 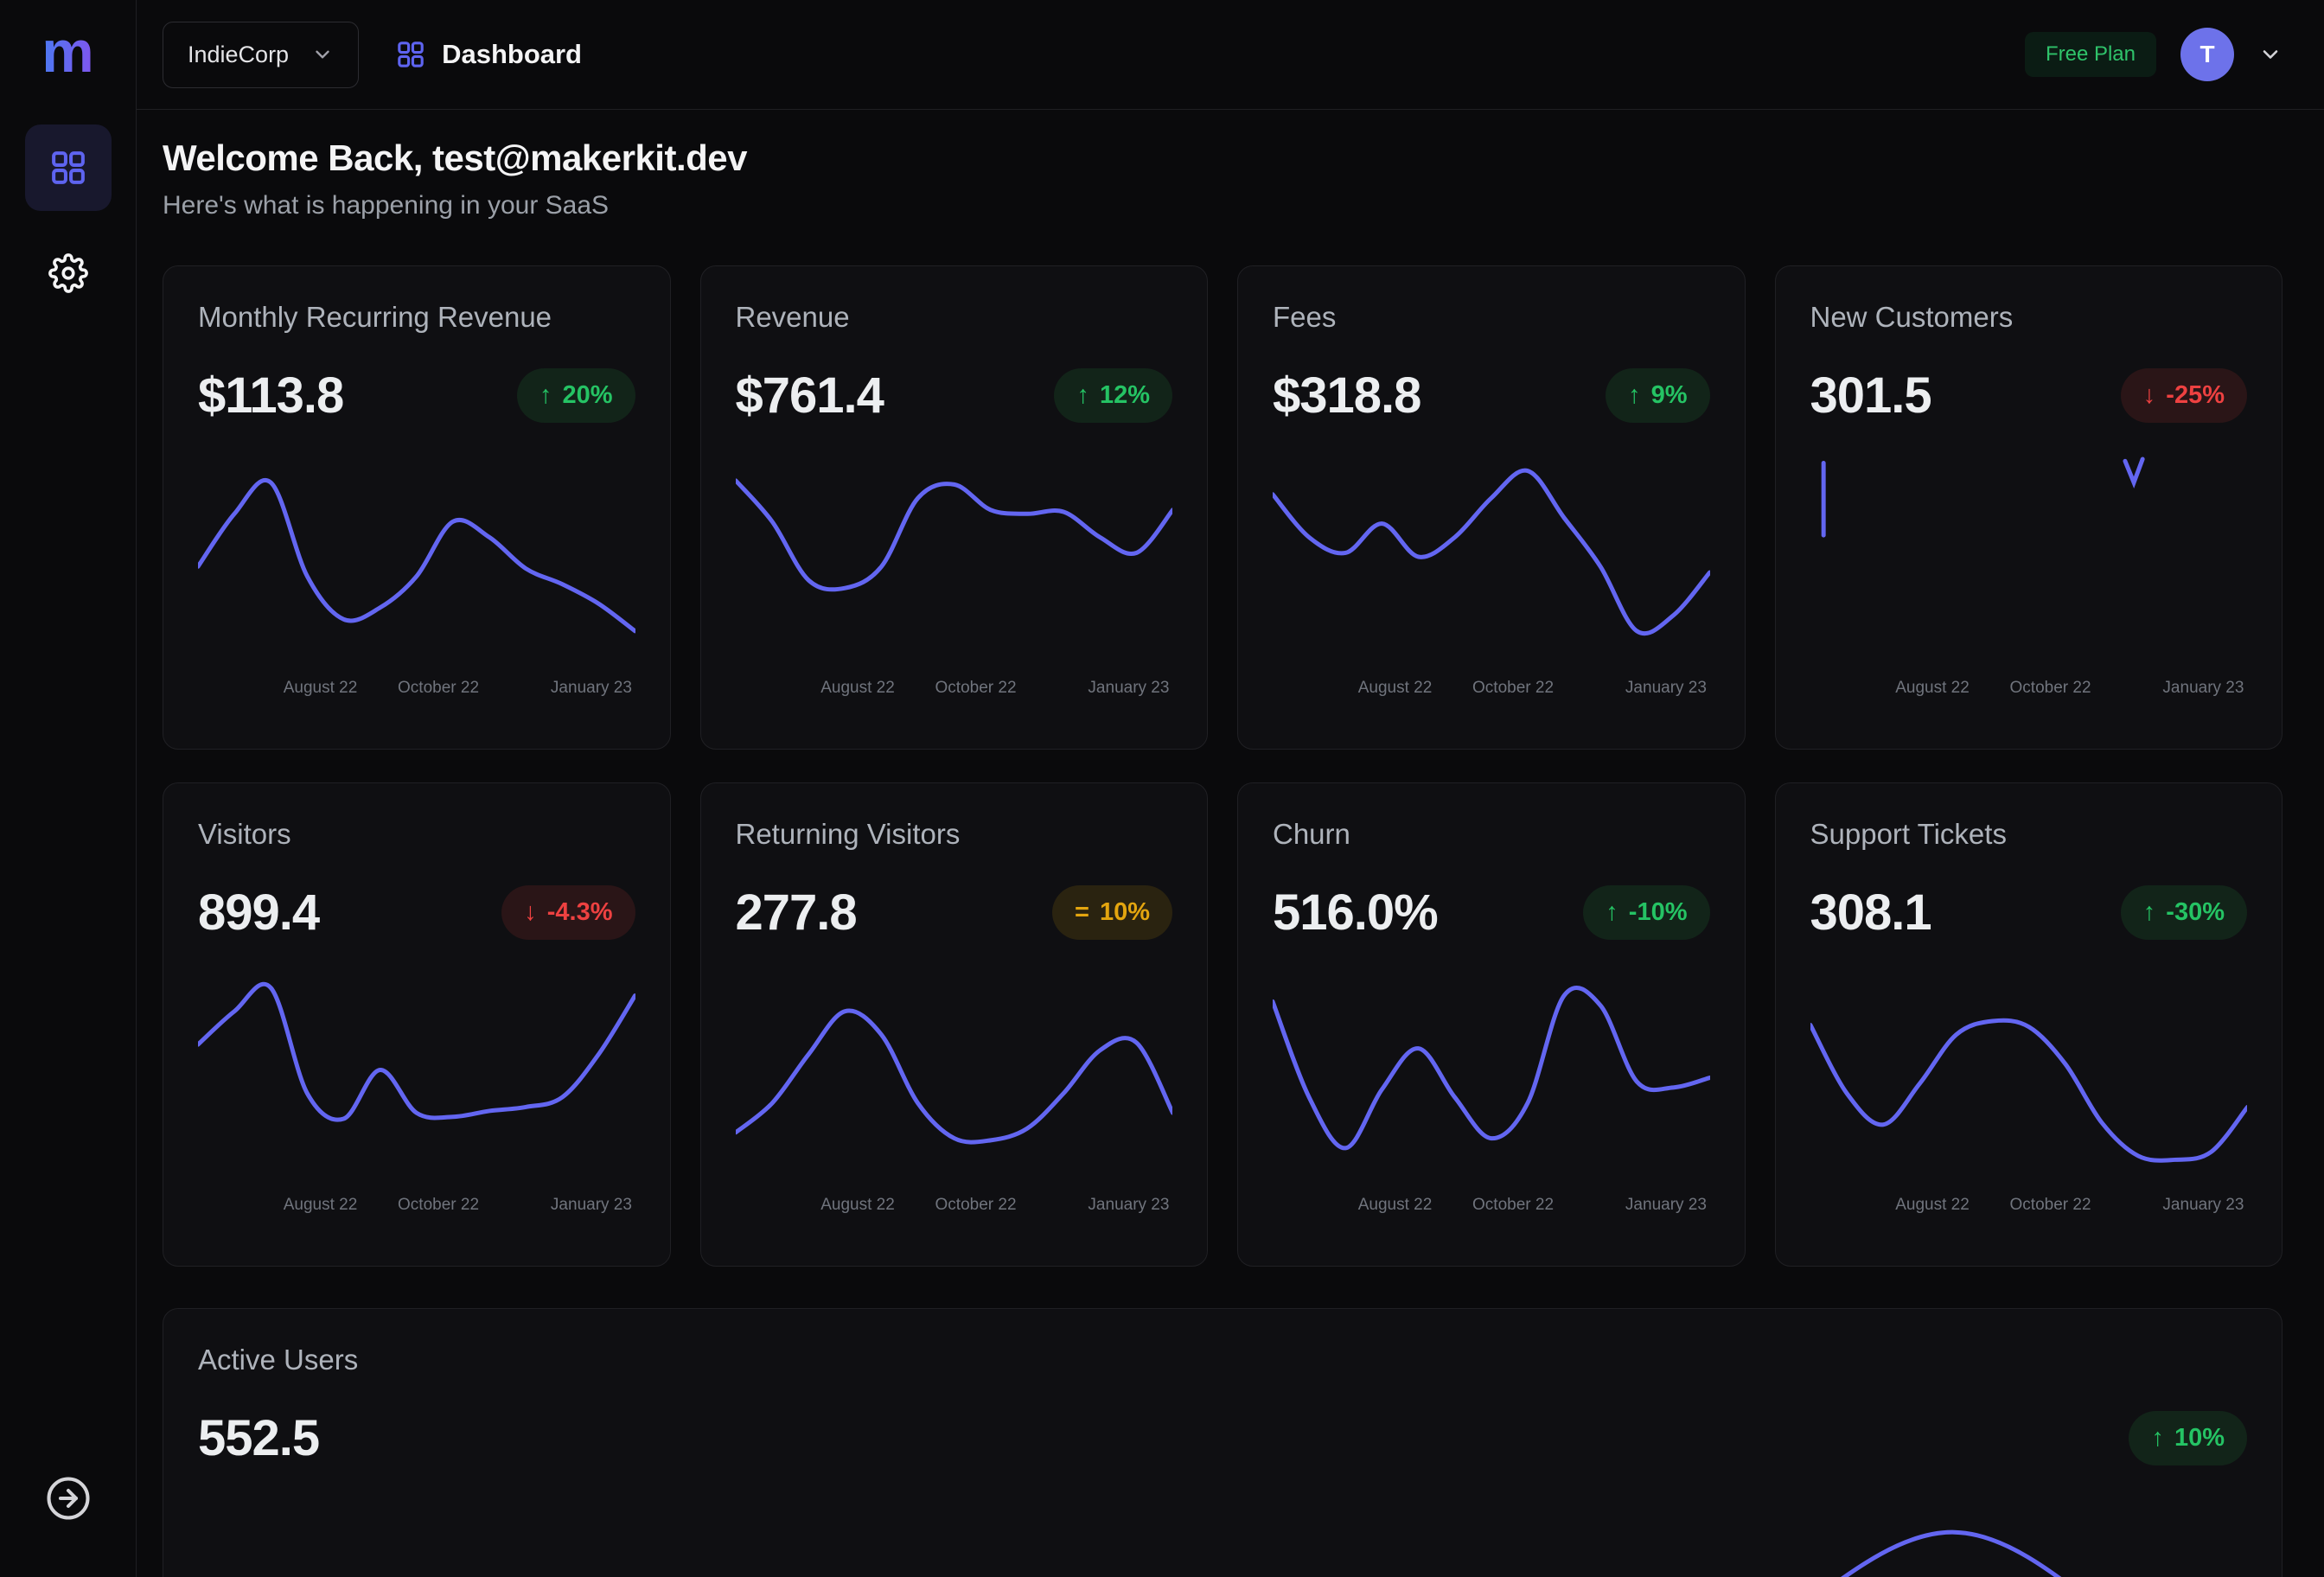 I want to click on trend-badge: ↑ 20%, so click(x=575, y=395).